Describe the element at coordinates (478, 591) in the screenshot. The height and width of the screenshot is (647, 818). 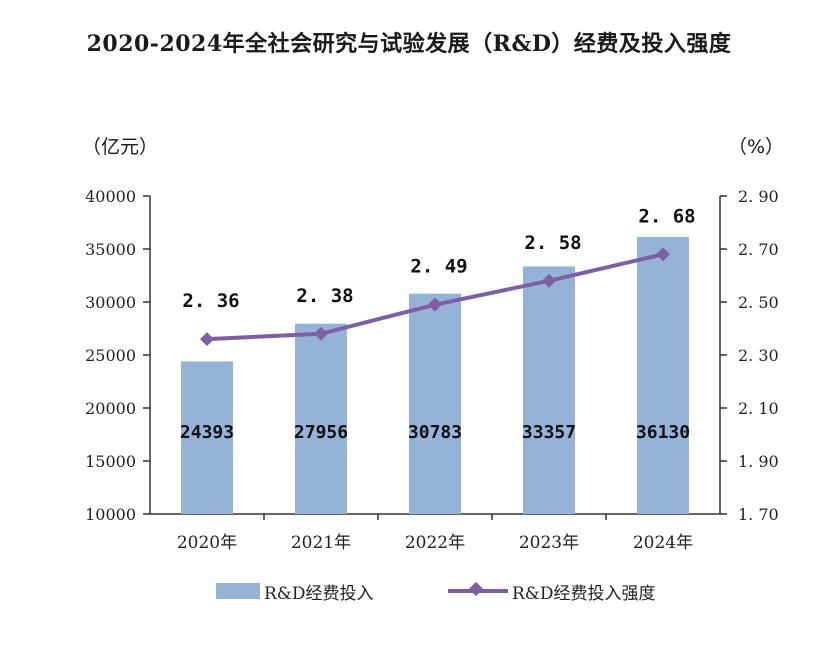
I see `legend-line-swatch` at that location.